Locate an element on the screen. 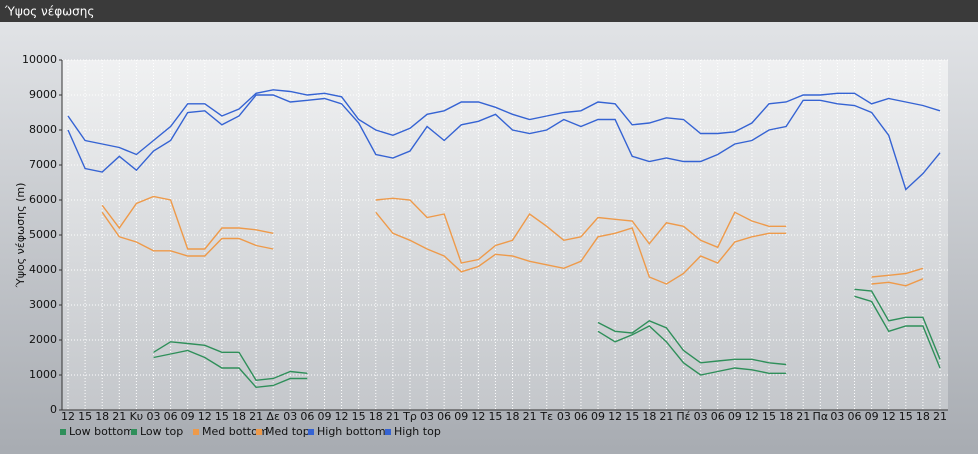  y-axis-label: Ύψος νέφωσης (m) is located at coordinates (20, 236).